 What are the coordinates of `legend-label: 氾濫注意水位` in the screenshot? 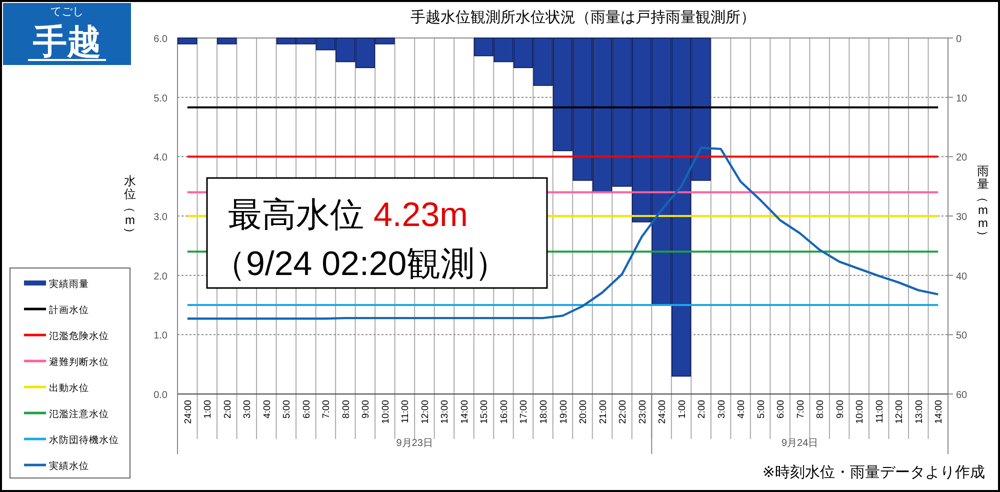 It's located at (79, 414).